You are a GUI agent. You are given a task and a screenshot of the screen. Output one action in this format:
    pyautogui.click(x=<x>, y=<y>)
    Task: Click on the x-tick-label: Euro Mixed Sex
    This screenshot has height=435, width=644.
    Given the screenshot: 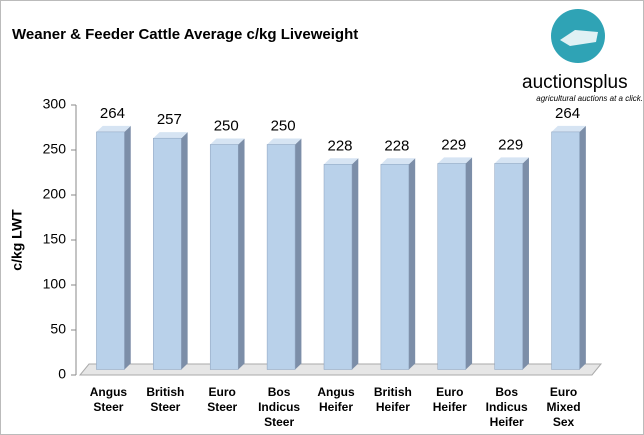 What is the action you would take?
    pyautogui.click(x=564, y=407)
    